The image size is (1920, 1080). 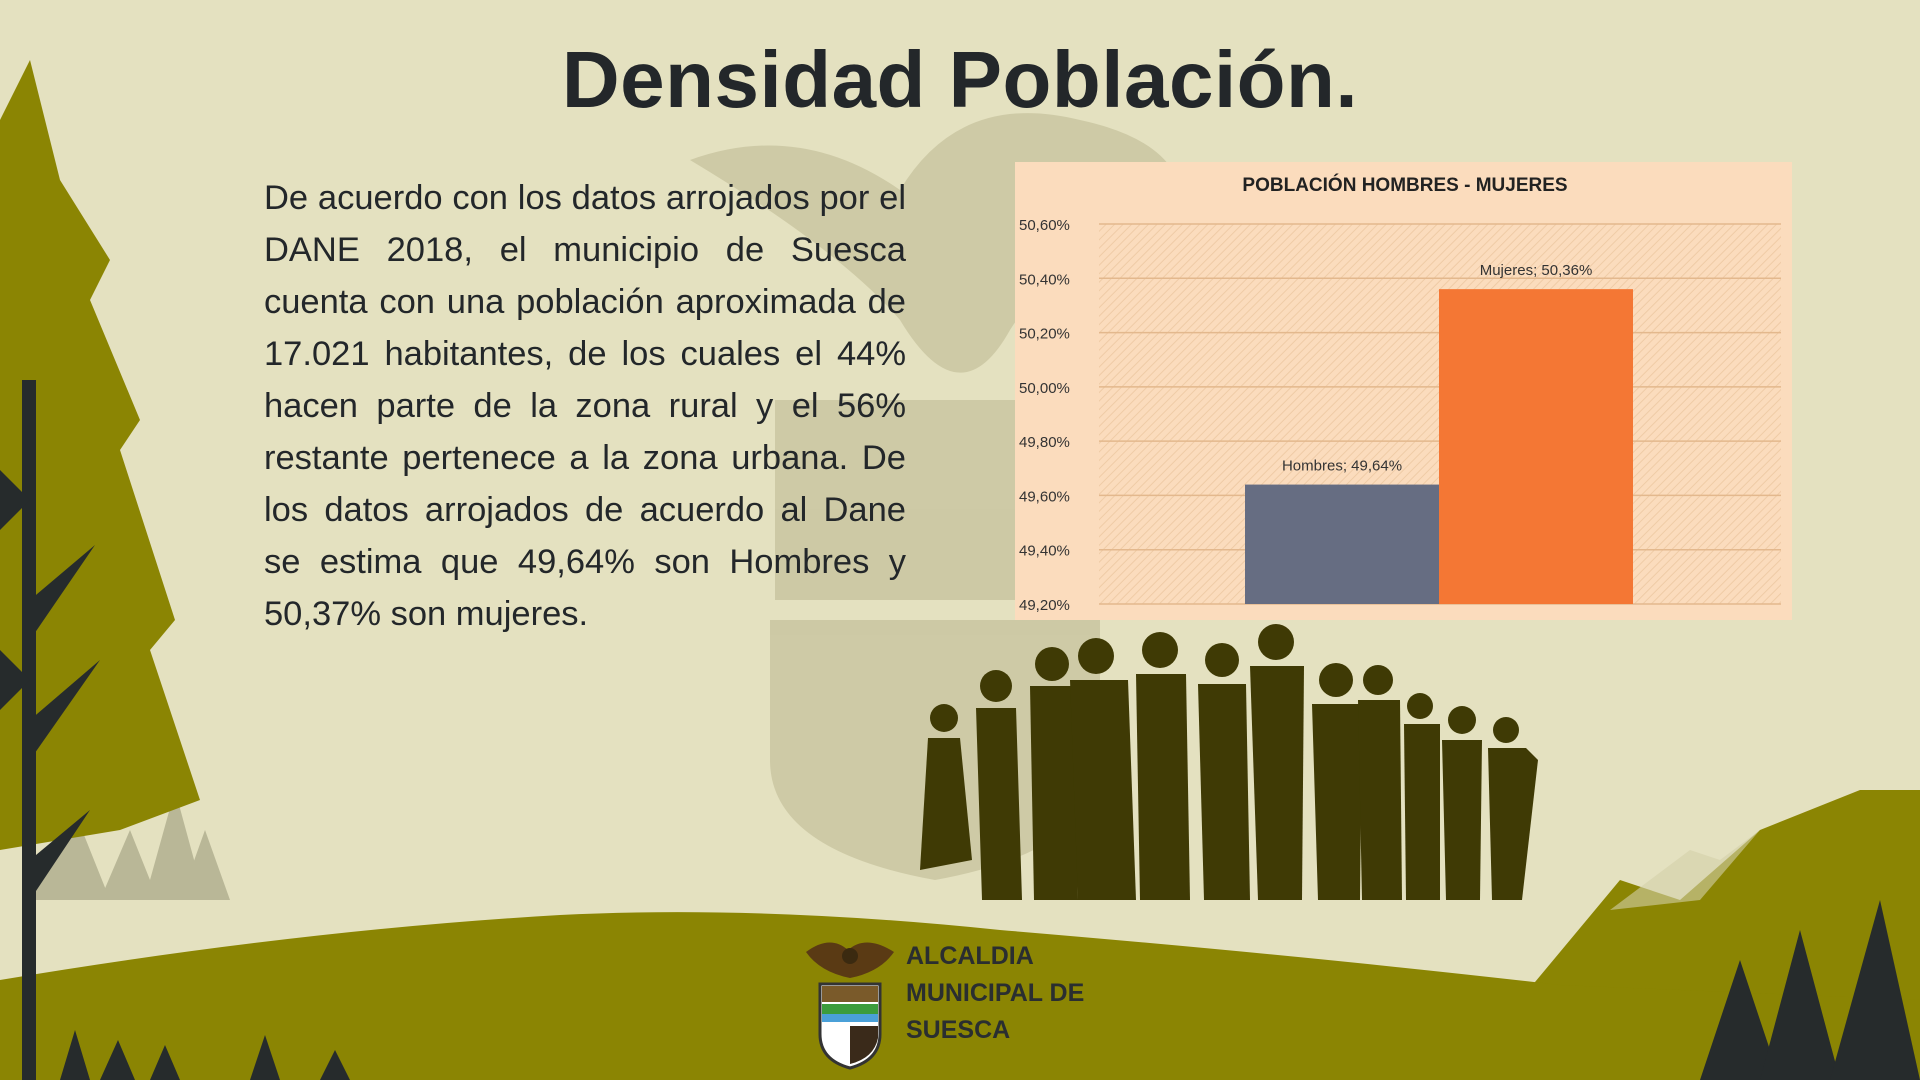 I want to click on chart-y-tick-label: 50,40%, so click(x=1044, y=279).